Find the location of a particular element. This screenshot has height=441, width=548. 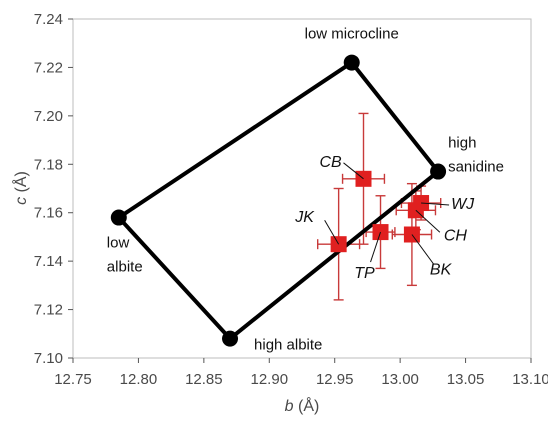

y-tick-label-6: 7.22 is located at coordinates (48, 67).